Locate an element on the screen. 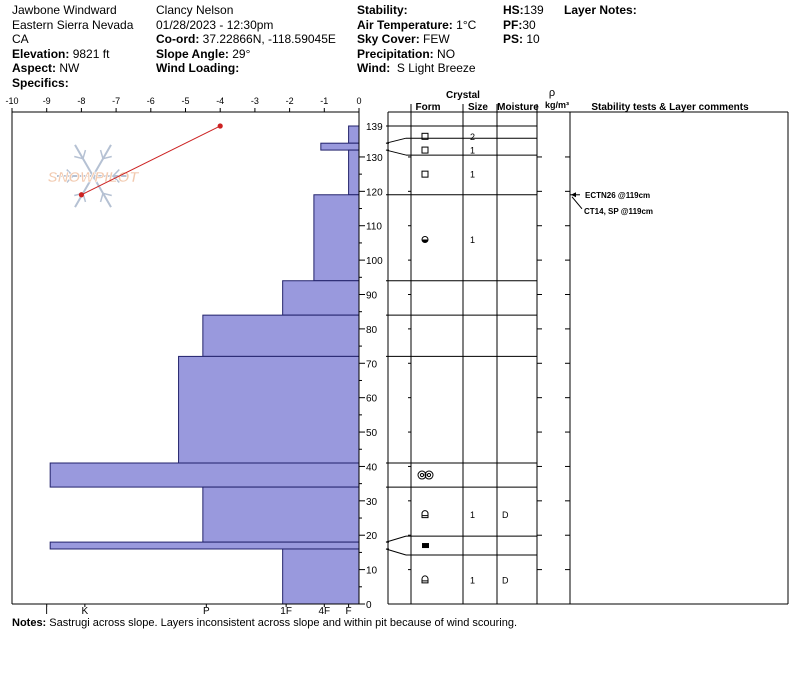  air-temp-row: Air Temperature: 1°C is located at coordinates (416, 25).